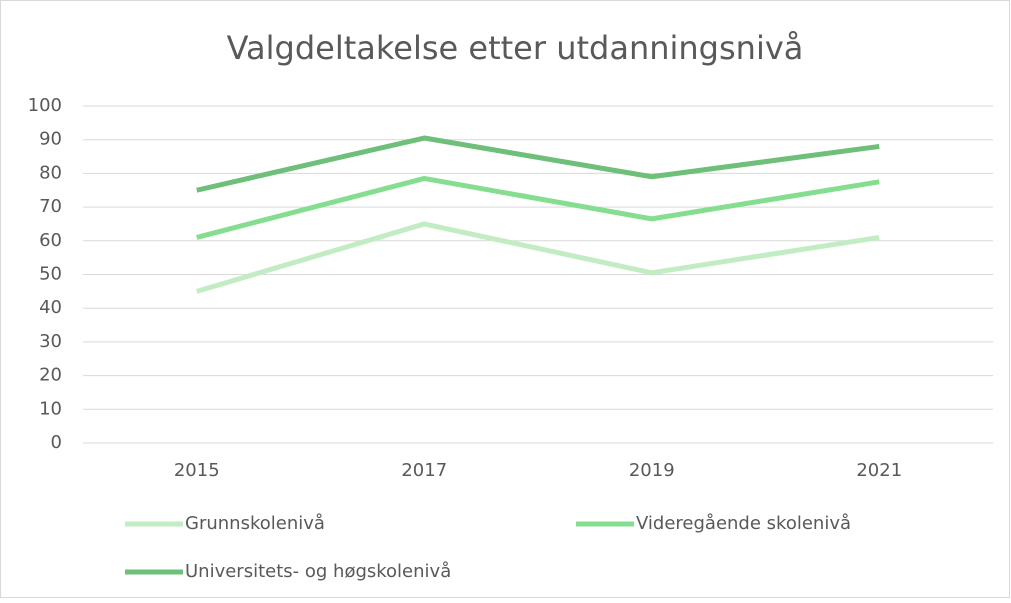 The width and height of the screenshot is (1011, 603). Describe the element at coordinates (515, 48) in the screenshot. I see `chart-title: Valgdeltakelse etter utdanningsnivå` at that location.